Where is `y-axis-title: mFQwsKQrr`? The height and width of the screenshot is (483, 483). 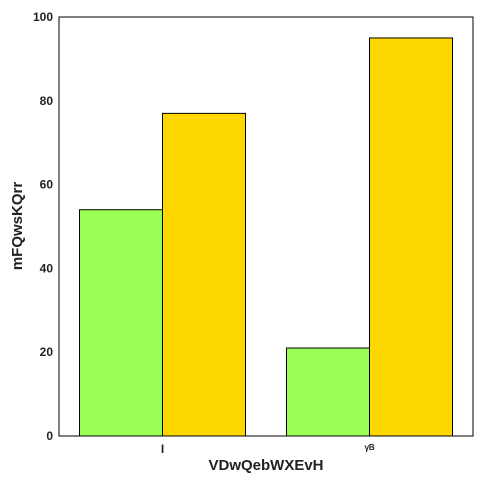
y-axis-title: mFQwsKQrr is located at coordinates (17, 226).